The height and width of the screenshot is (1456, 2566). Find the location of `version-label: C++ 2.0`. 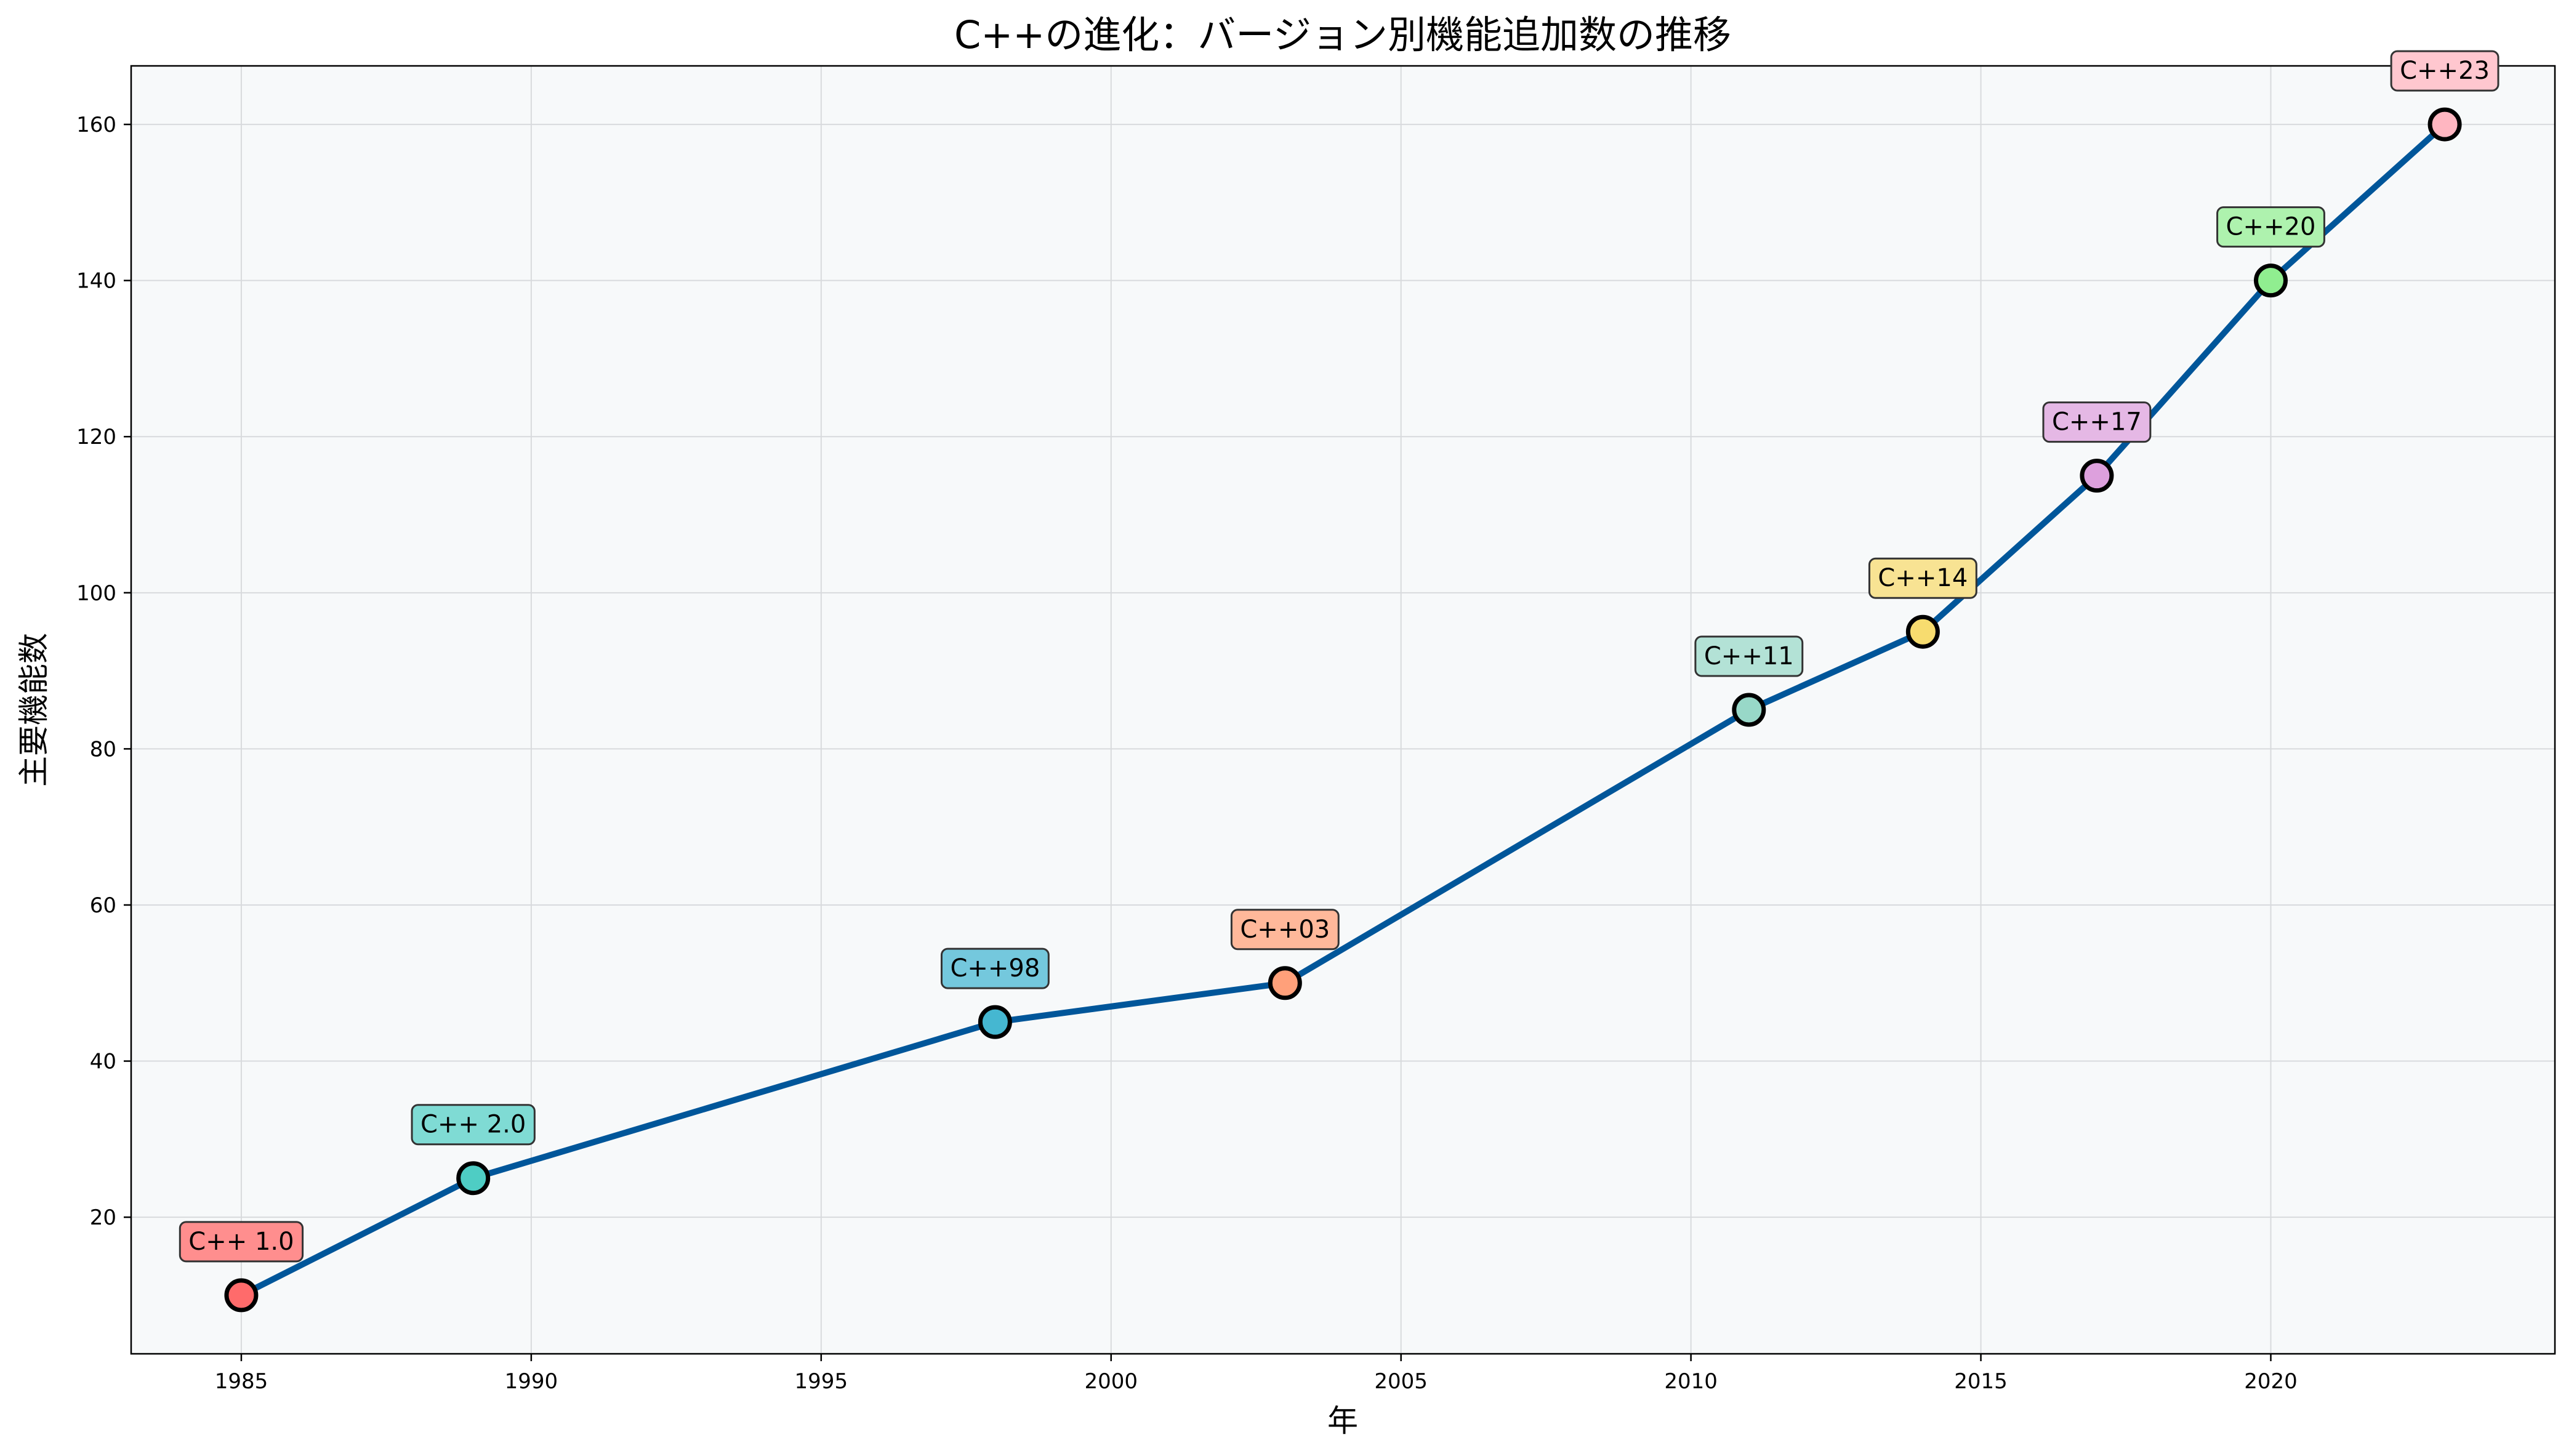

version-label: C++ 2.0 is located at coordinates (473, 1125).